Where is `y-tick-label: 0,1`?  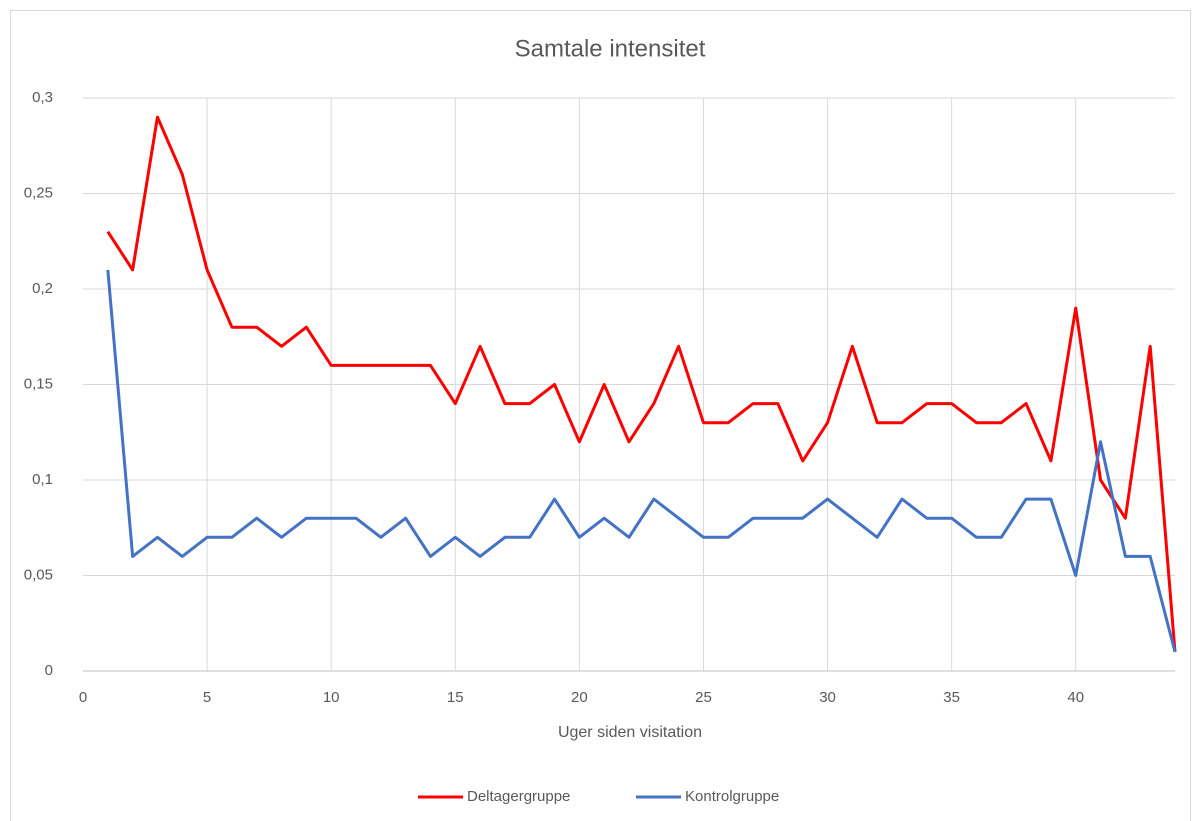 y-tick-label: 0,1 is located at coordinates (42, 479).